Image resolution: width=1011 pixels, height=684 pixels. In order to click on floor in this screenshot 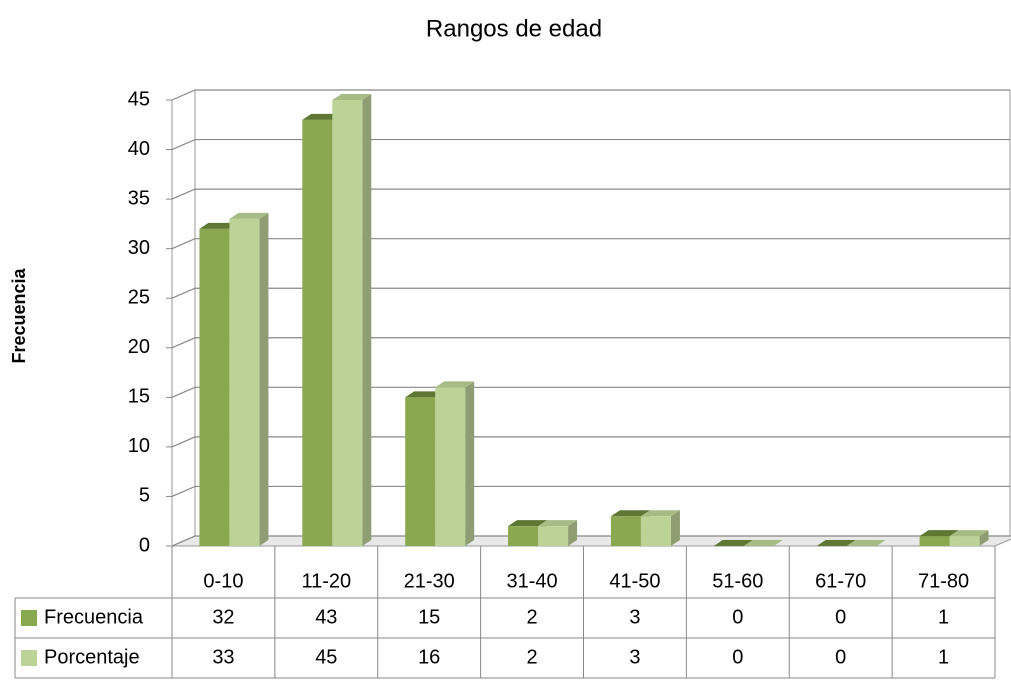, I will do `click(591, 541)`.